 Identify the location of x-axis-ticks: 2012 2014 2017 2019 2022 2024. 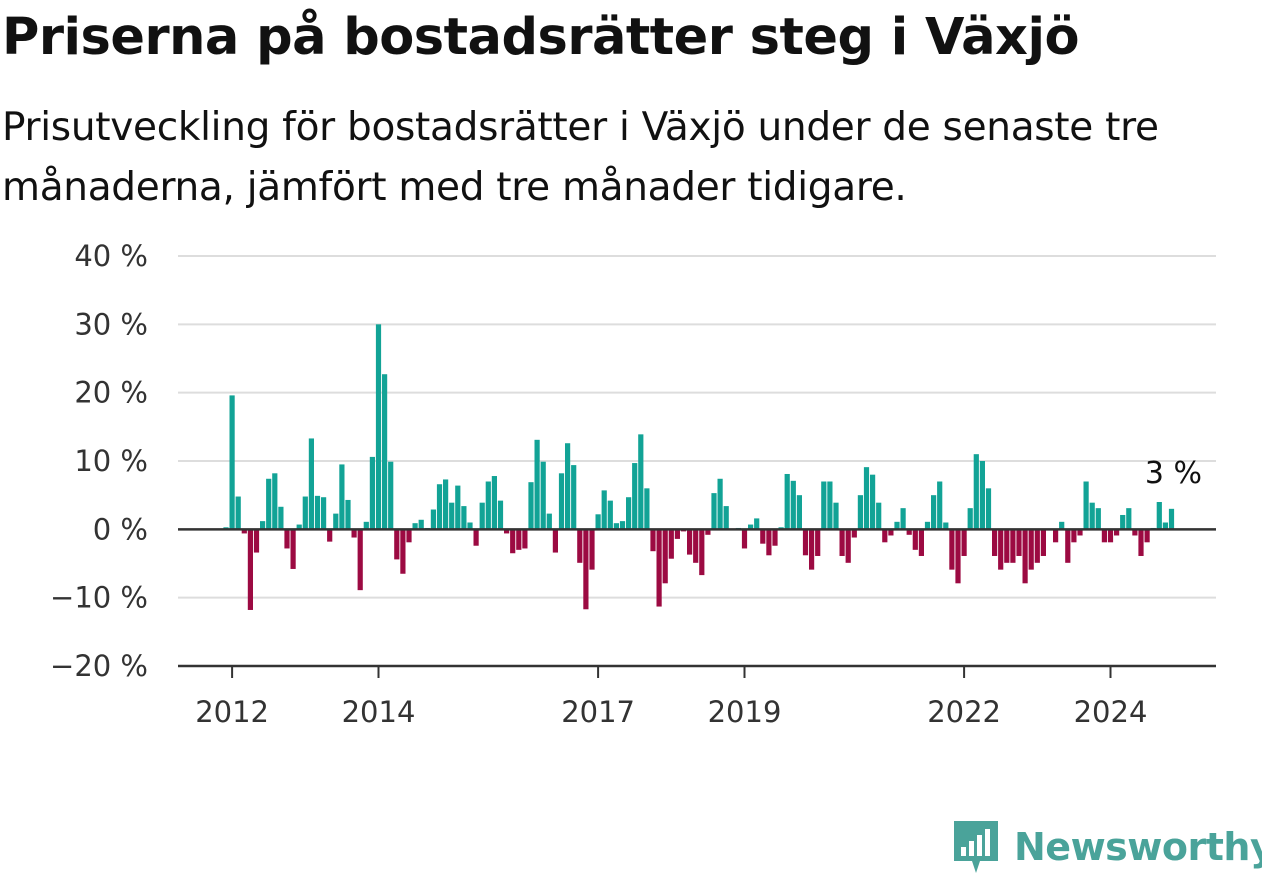
(671, 697).